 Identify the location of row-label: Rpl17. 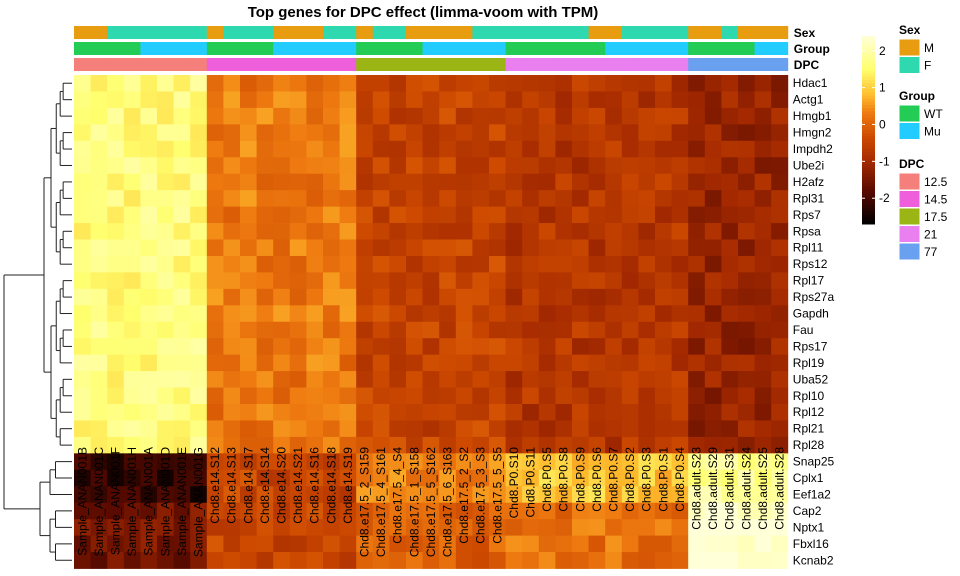
(809, 281).